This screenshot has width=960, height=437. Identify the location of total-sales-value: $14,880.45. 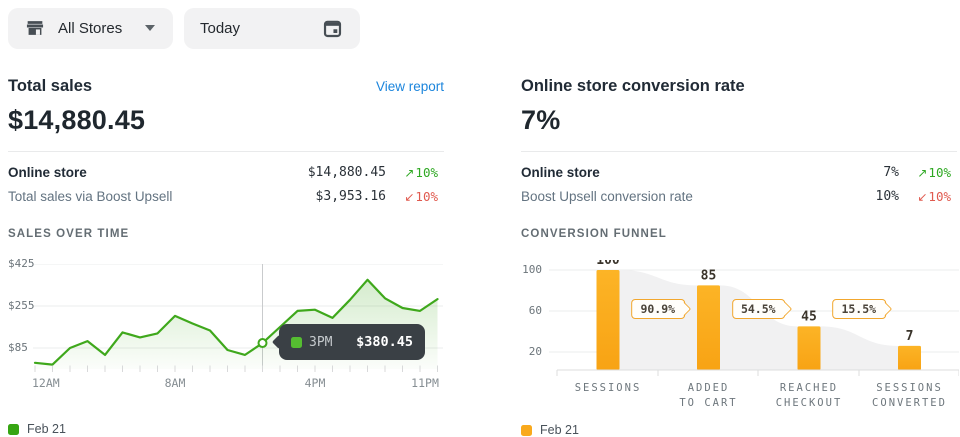
(77, 120).